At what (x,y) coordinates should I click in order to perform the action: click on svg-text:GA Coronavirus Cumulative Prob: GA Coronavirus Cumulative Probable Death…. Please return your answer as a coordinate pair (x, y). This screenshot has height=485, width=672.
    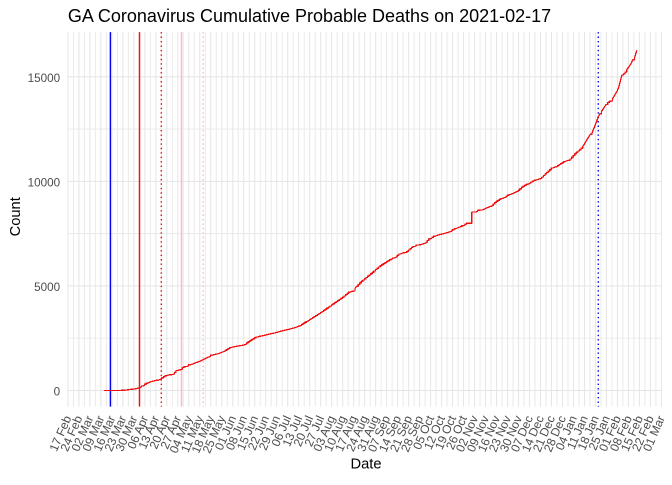
    Looking at the image, I should click on (309, 16).